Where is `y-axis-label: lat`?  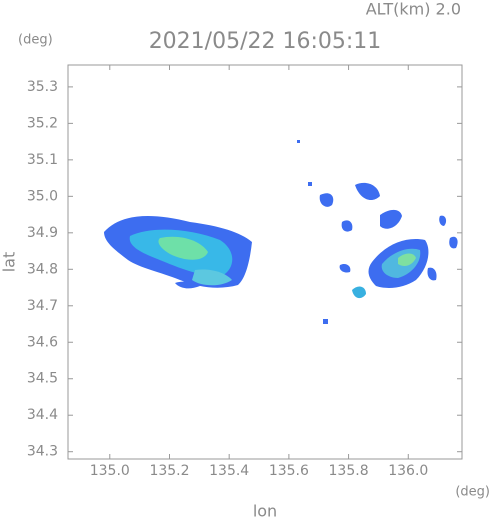 y-axis-label: lat is located at coordinates (9, 262).